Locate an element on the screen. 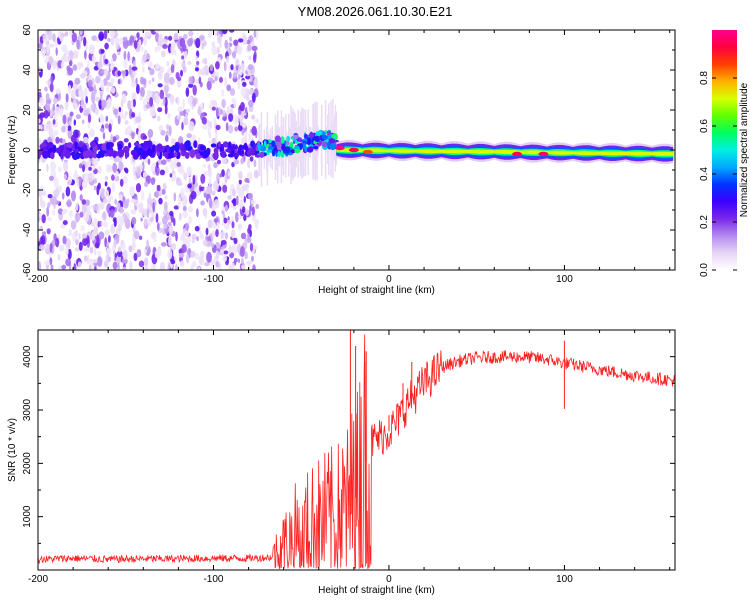 The image size is (750, 600). spectrogram-xtick-label: -100 is located at coordinates (213, 279).